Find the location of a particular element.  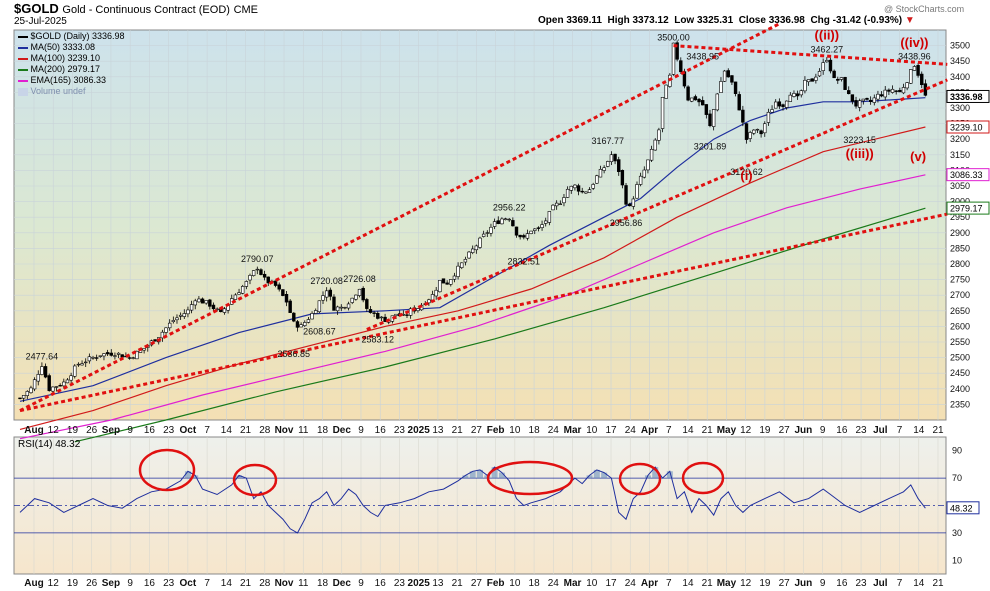

rsi-tick-label: 90 is located at coordinates (957, 451).